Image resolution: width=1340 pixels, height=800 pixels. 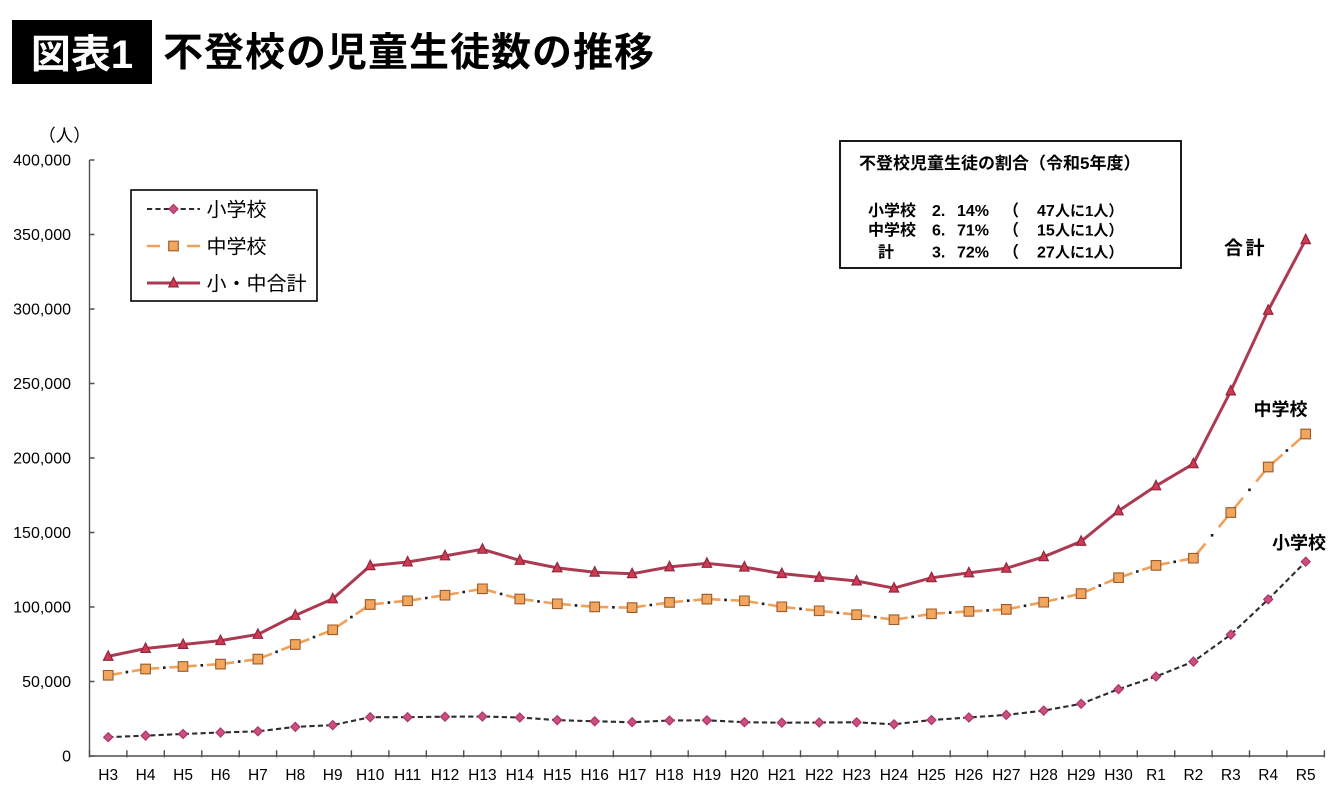 What do you see at coordinates (108, 775) in the screenshot?
I see `svg-text: H3` at bounding box center [108, 775].